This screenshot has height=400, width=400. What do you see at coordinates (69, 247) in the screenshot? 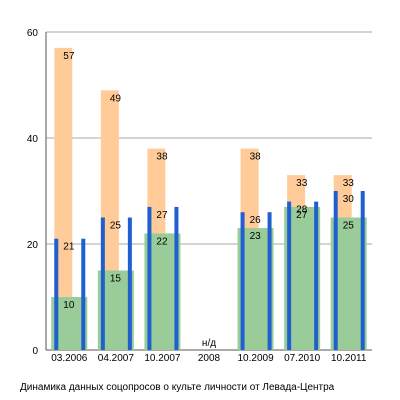
I see `value-label-blue: 21` at bounding box center [69, 247].